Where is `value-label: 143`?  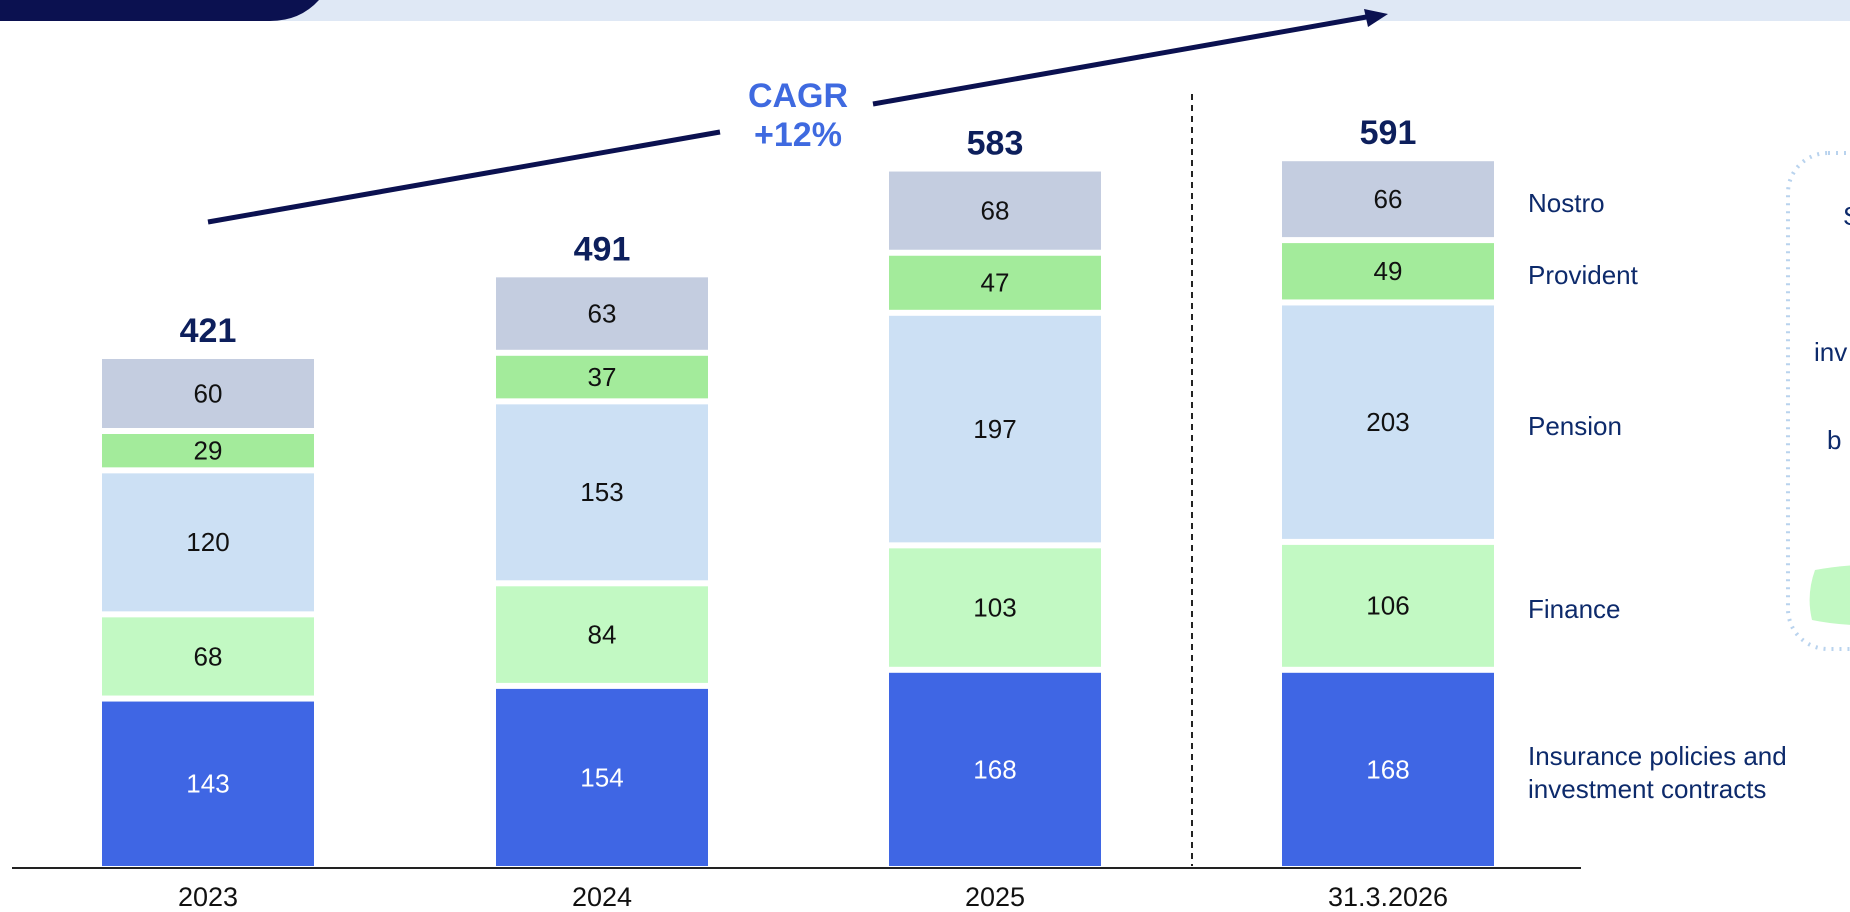
value-label: 143 is located at coordinates (207, 784).